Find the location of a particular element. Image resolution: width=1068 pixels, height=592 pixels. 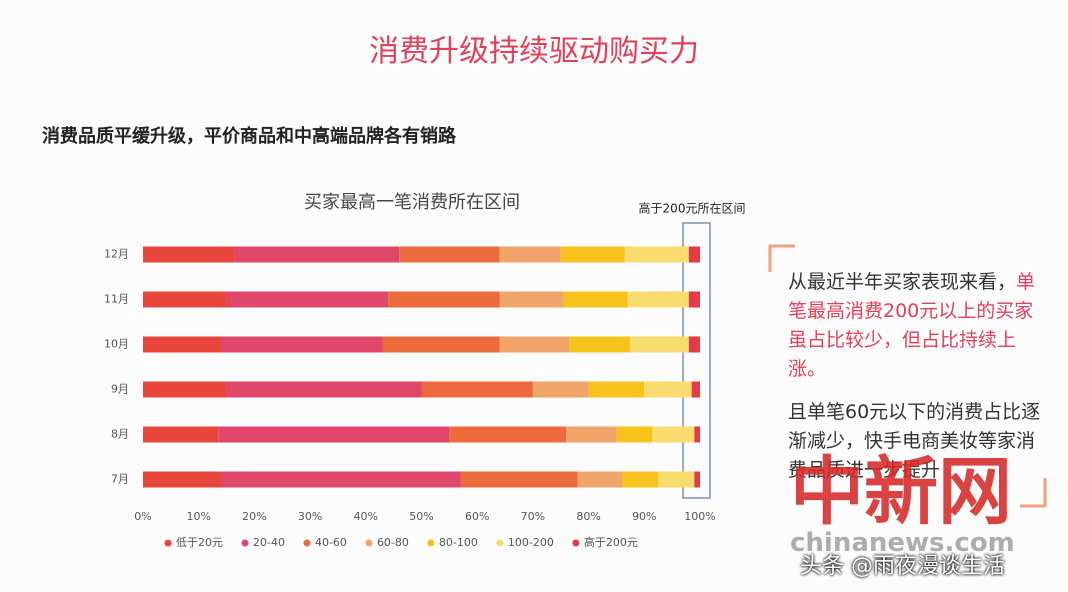

x-tick-label: 30% is located at coordinates (310, 516).